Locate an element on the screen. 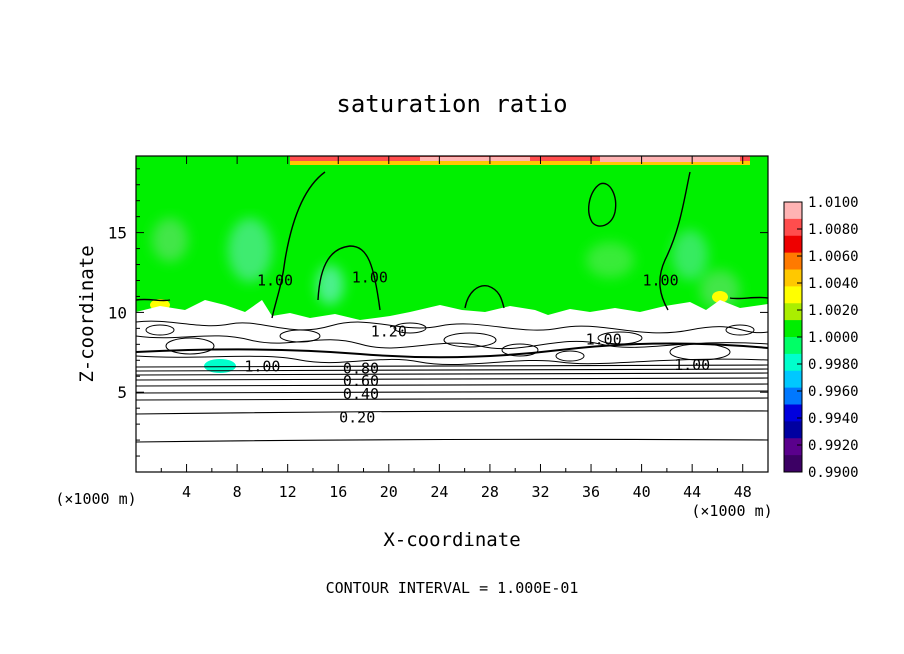  contour-label: 0.40 is located at coordinates (361, 394).